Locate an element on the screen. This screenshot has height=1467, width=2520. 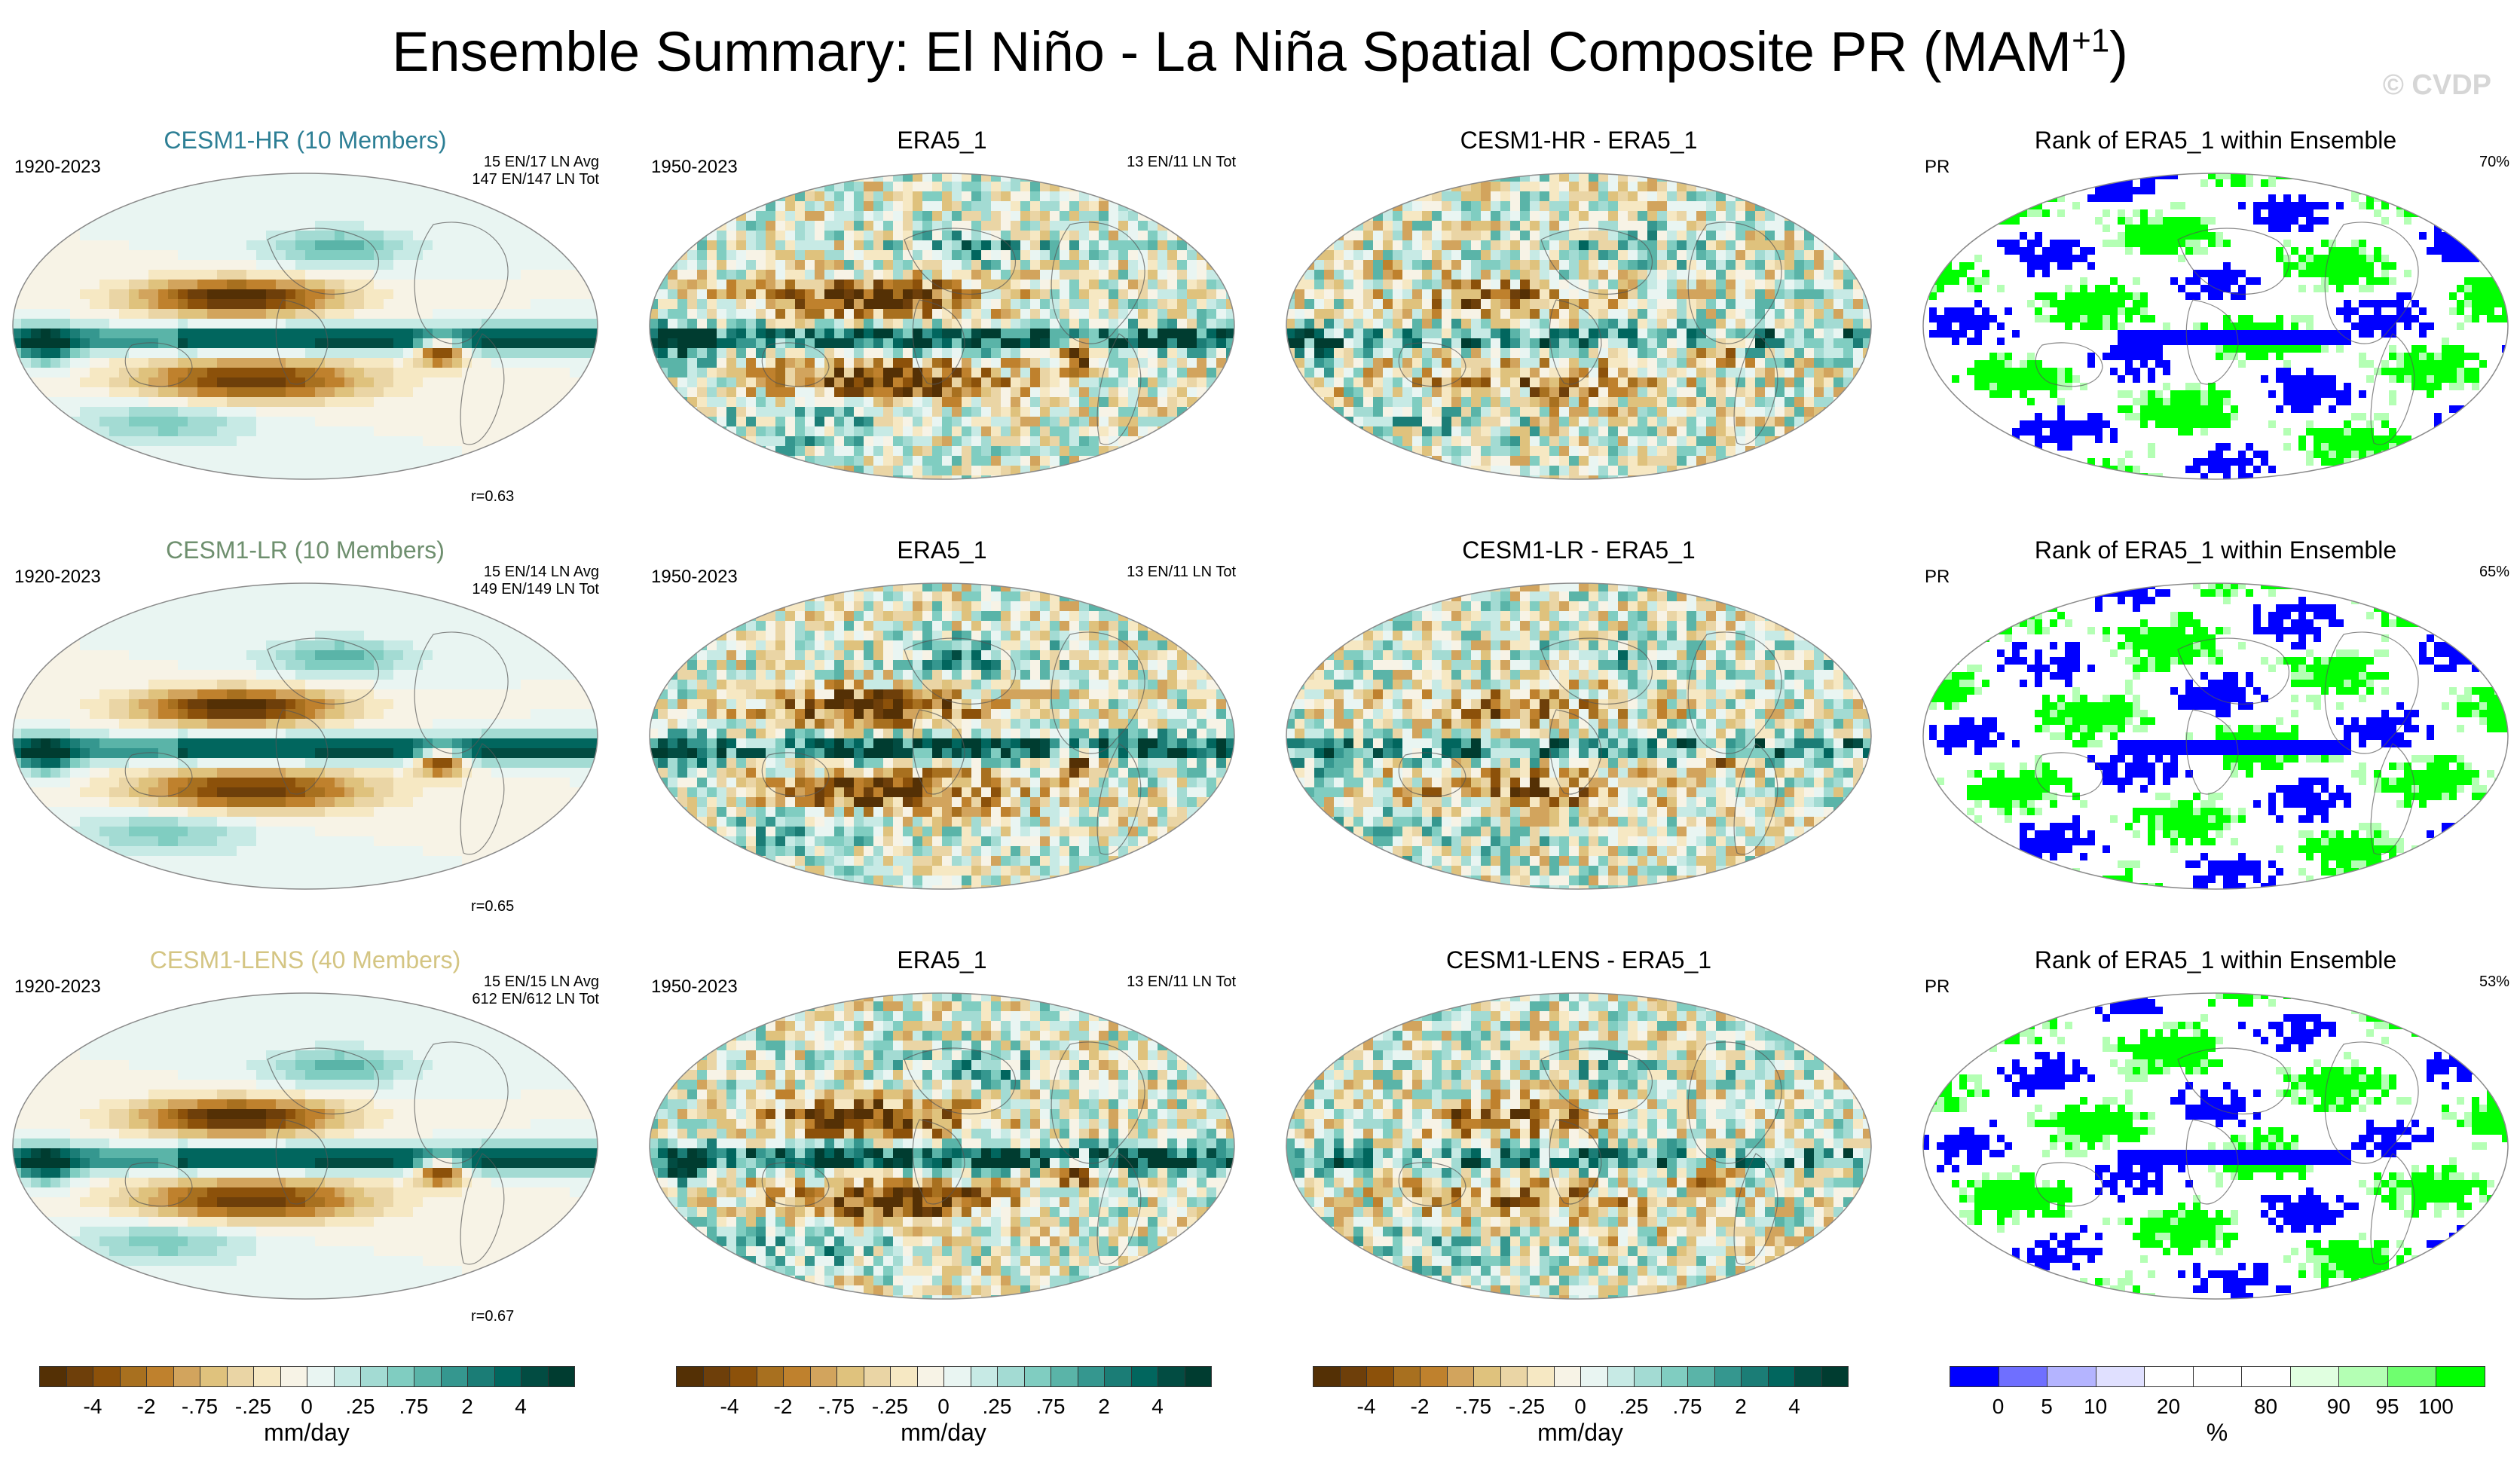
panel-obs-row2: ERA5_1 1950-2023 13 EN/11 LN Tot is located at coordinates (942, 739).